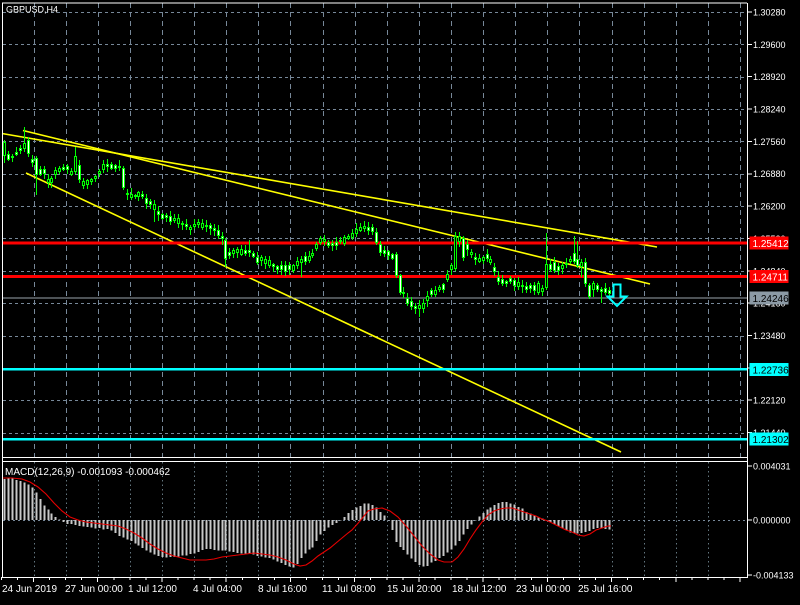 The width and height of the screenshot is (800, 605). I want to click on svg-text: 1.22120, so click(769, 401).